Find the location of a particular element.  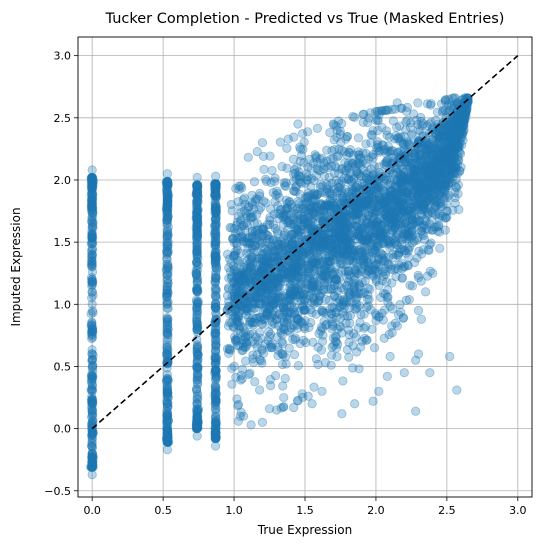

y-tick-label: 0.5 is located at coordinates (63, 366).